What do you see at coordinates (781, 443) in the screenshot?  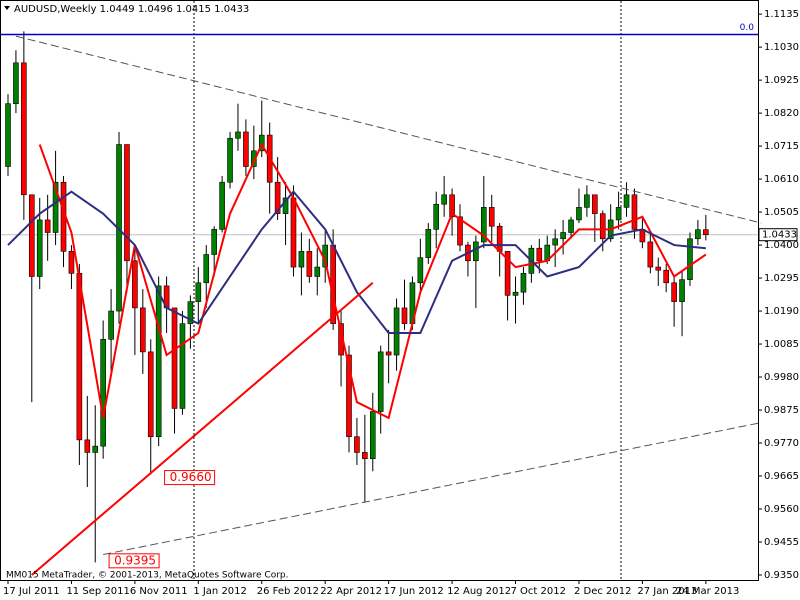 I see `y-tick-label: 0.9770` at bounding box center [781, 443].